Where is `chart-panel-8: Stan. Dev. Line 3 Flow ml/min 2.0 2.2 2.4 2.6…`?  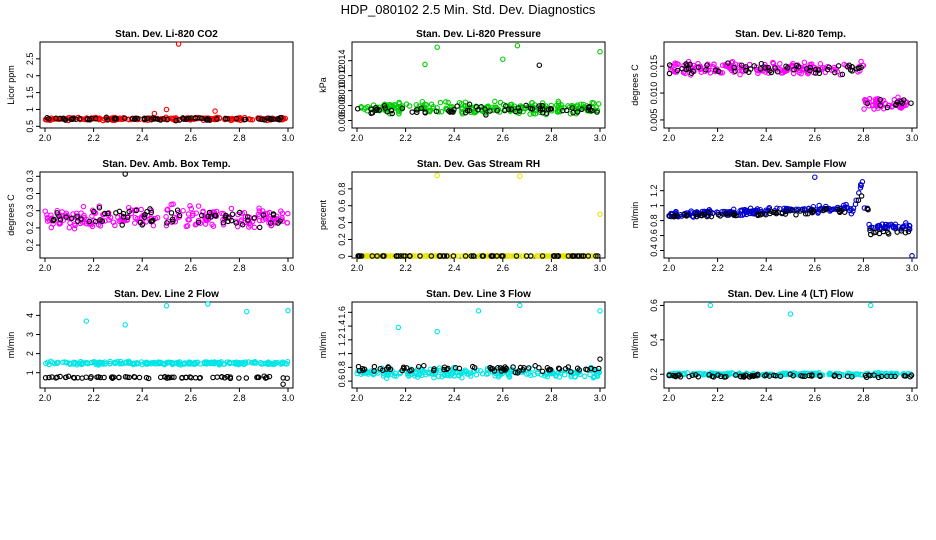 chart-panel-8: Stan. Dev. Line 3 Flow ml/min 2.0 2.2 2.4 2.6… is located at coordinates (462, 346).